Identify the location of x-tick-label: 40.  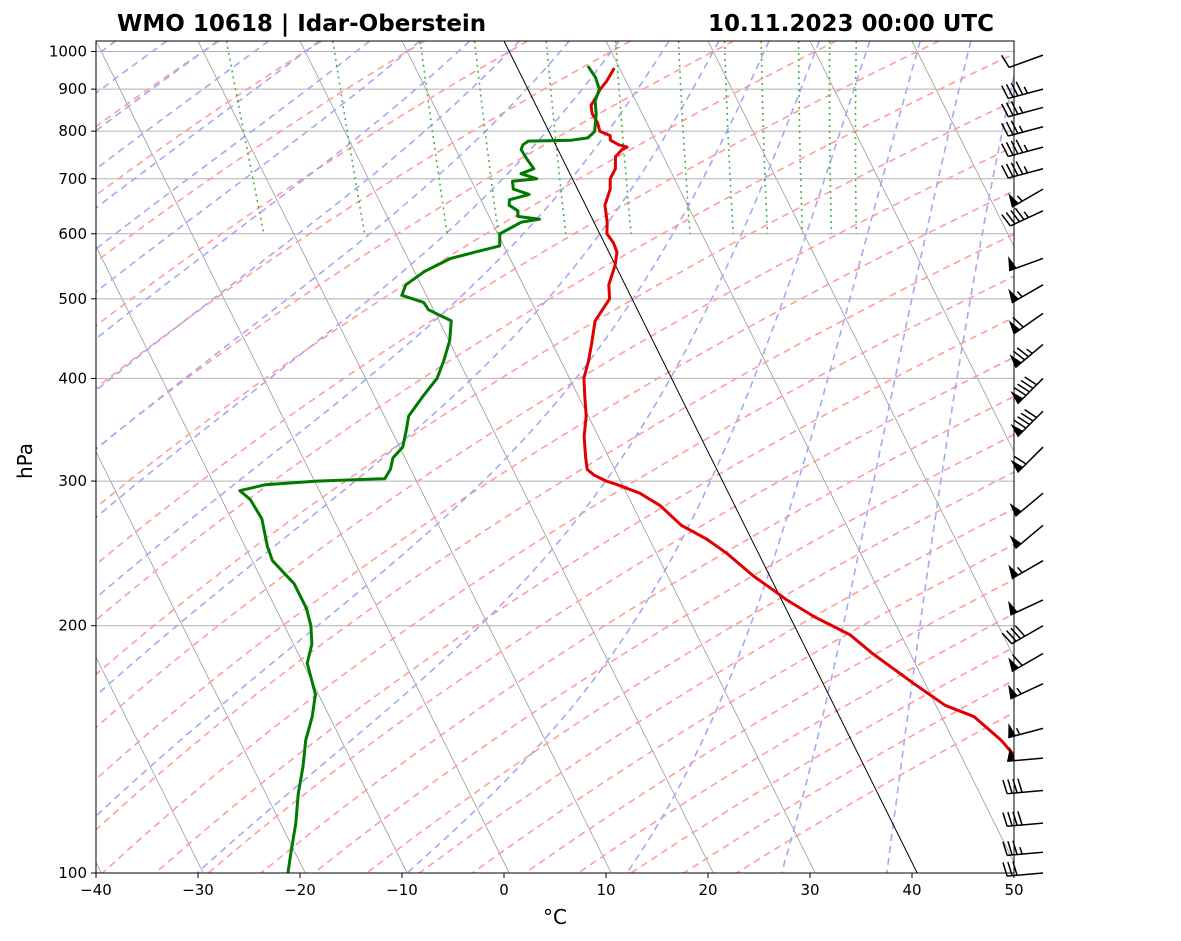
(911, 890).